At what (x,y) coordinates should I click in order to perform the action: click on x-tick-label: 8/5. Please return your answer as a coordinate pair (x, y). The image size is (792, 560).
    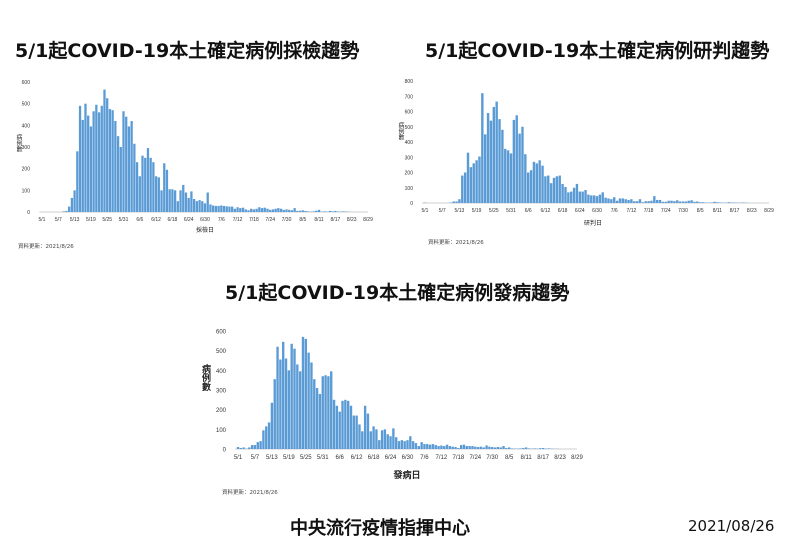
    Looking at the image, I should click on (302, 220).